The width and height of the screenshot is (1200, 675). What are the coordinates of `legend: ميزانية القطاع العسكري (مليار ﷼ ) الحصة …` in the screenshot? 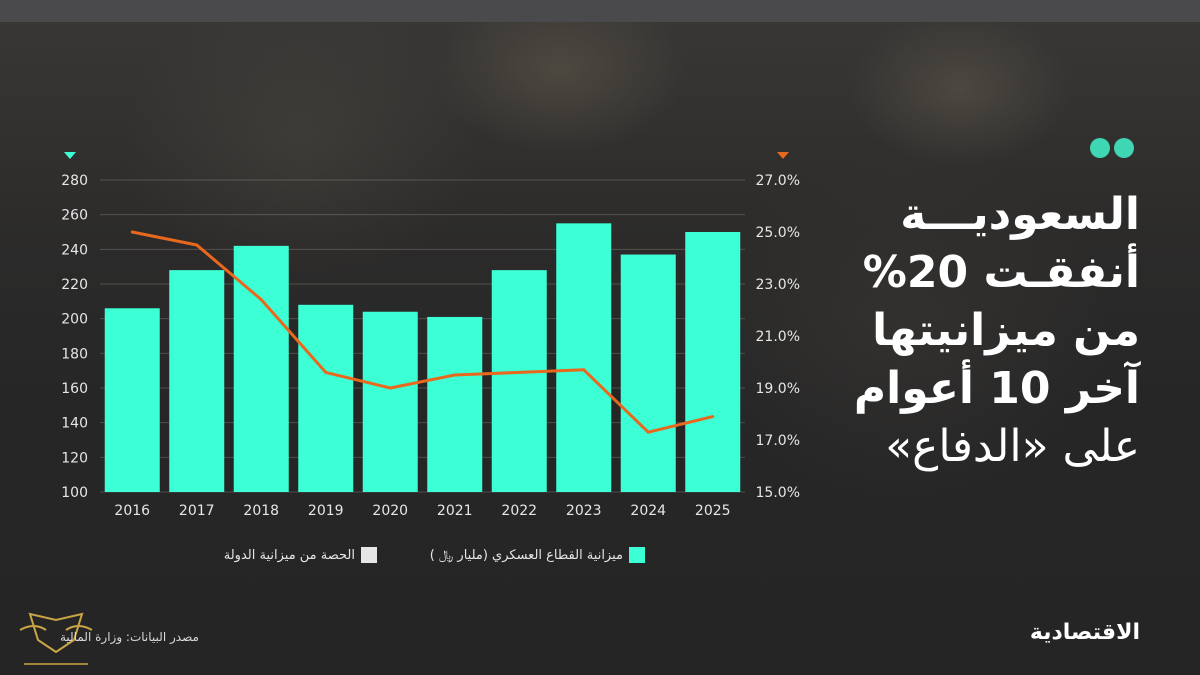 It's located at (430, 558).